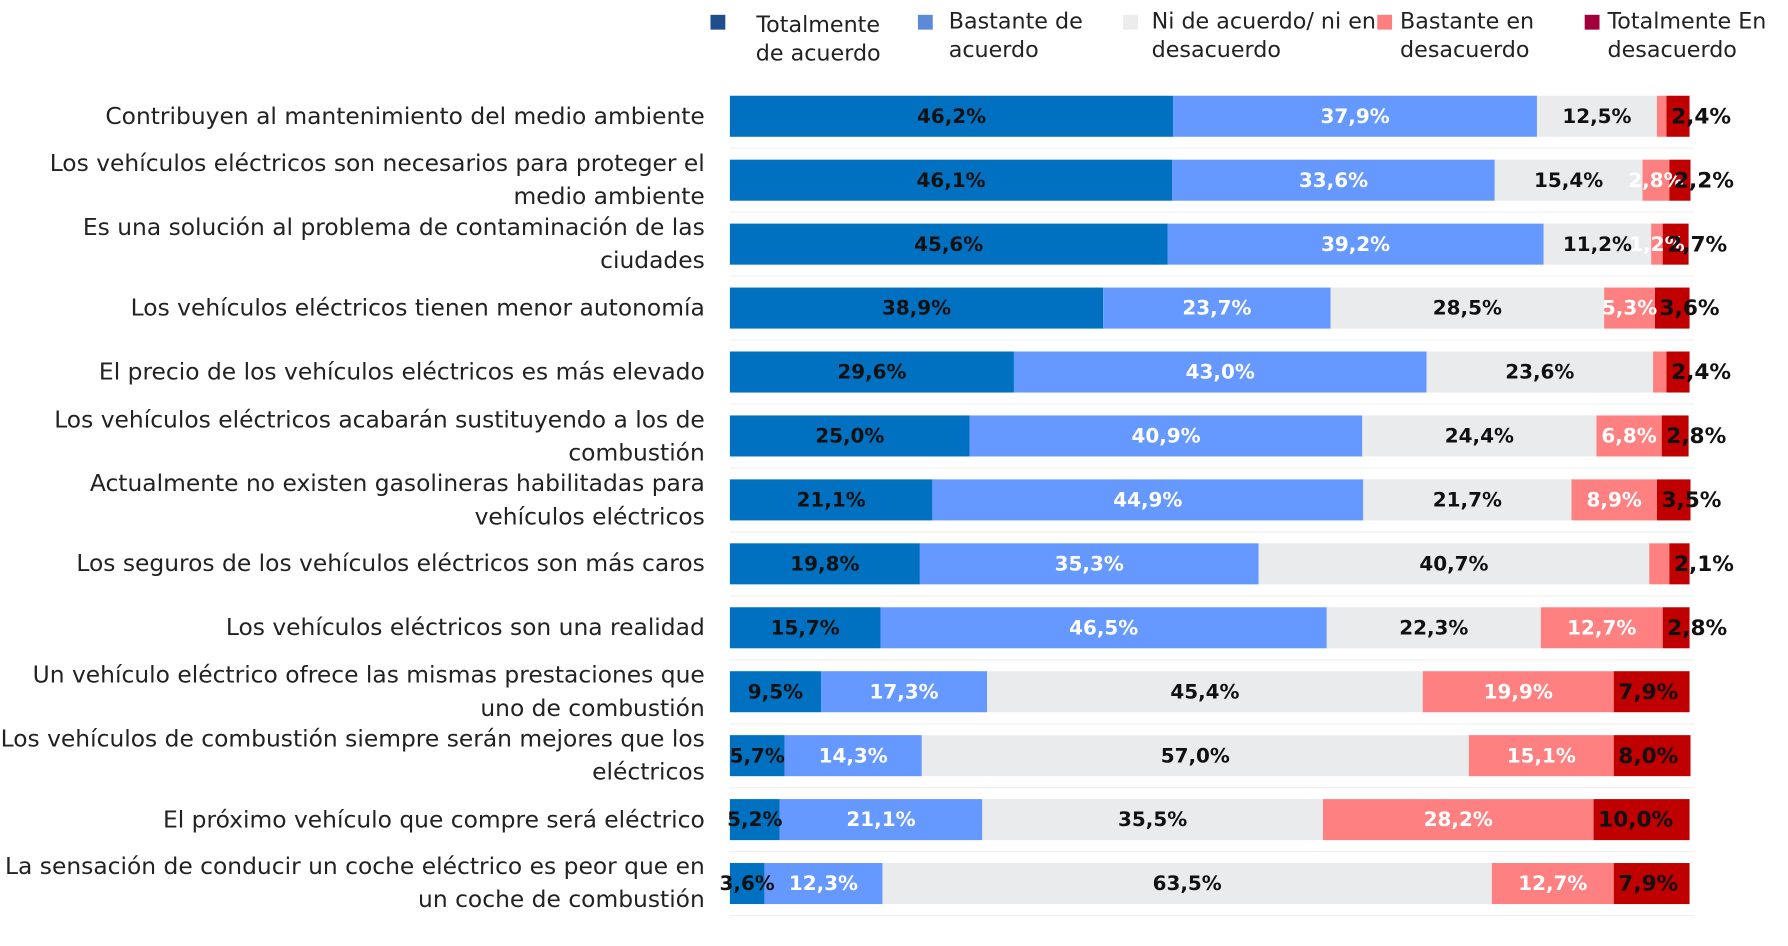 The image size is (1788, 946). I want to click on data-label: 28,2%, so click(1458, 819).